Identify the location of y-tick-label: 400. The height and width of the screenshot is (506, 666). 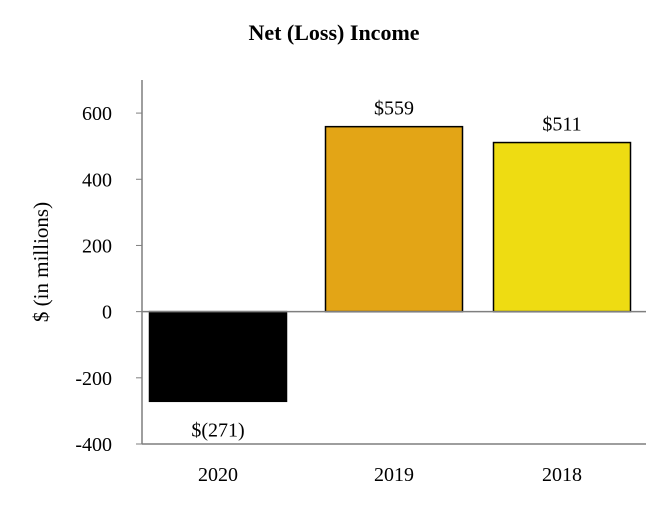
(97, 180).